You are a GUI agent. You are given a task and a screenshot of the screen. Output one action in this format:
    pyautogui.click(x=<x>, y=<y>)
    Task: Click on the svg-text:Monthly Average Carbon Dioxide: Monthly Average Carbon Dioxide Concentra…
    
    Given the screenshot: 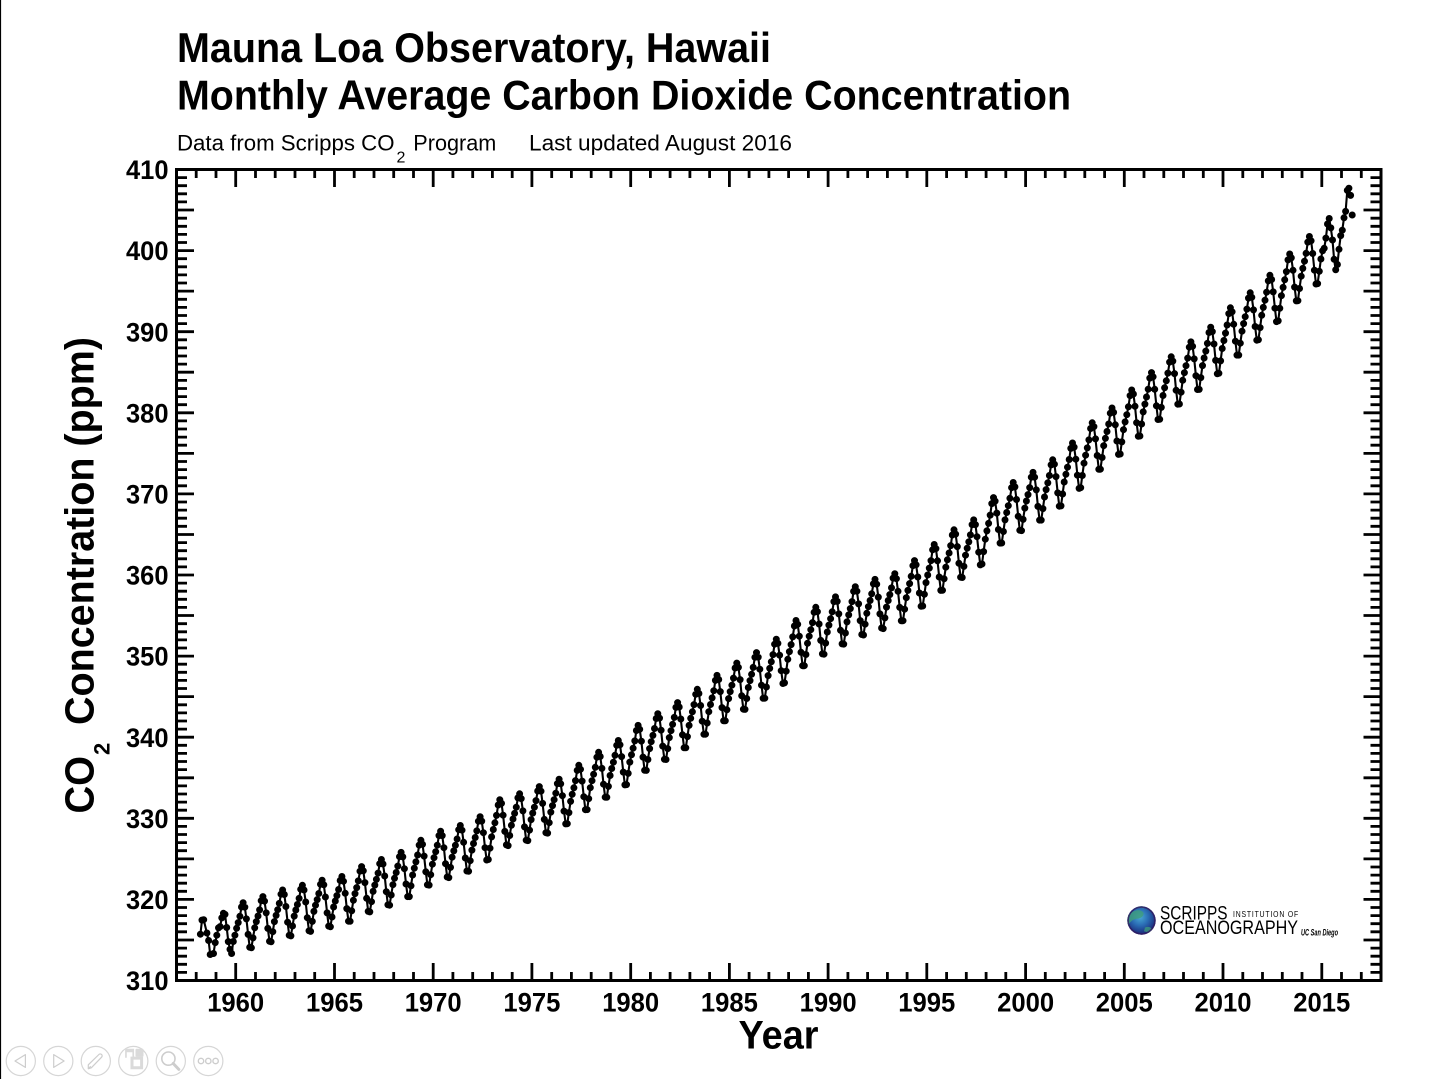 What is the action you would take?
    pyautogui.click(x=624, y=95)
    